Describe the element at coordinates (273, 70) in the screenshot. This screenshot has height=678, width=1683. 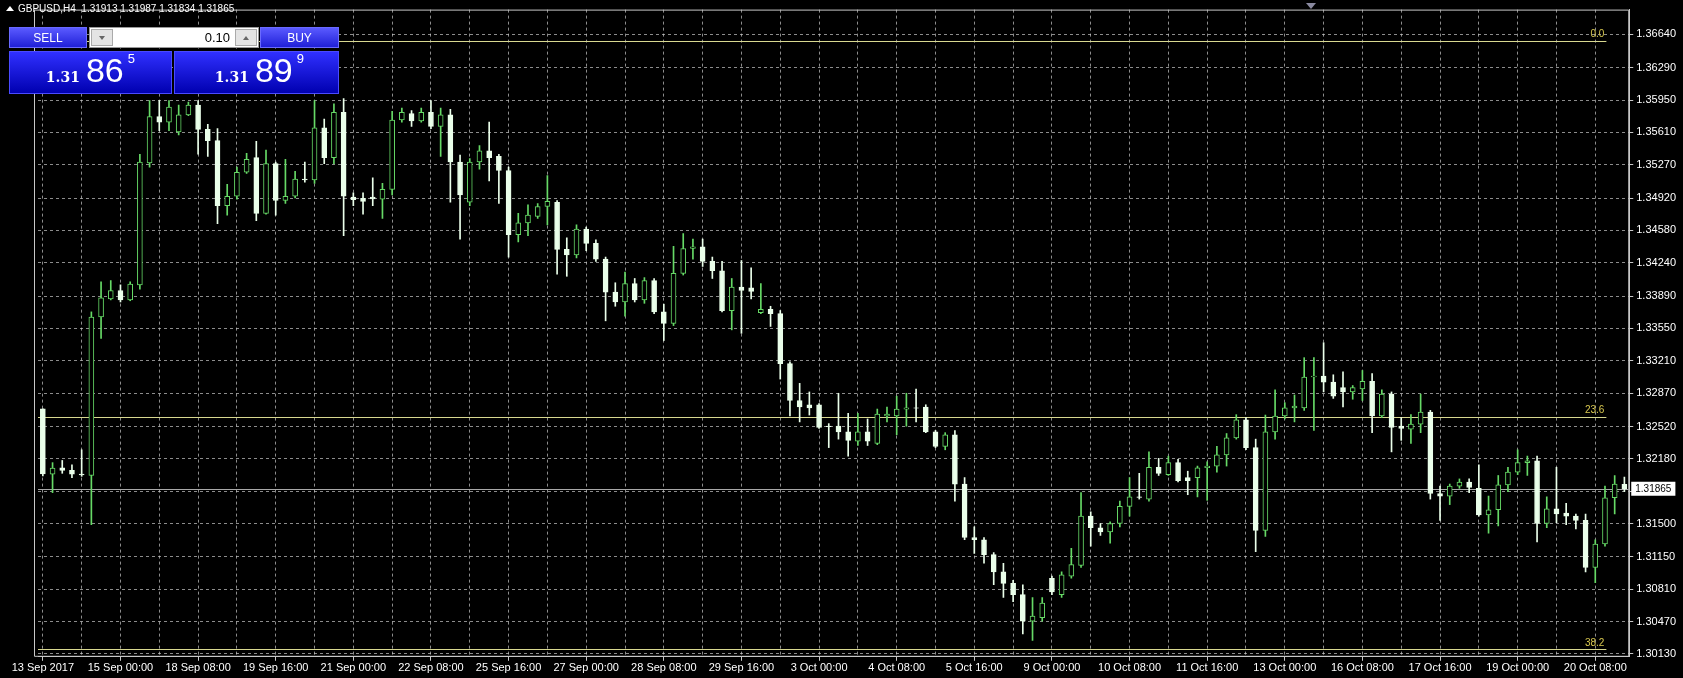
I see `text: 89` at that location.